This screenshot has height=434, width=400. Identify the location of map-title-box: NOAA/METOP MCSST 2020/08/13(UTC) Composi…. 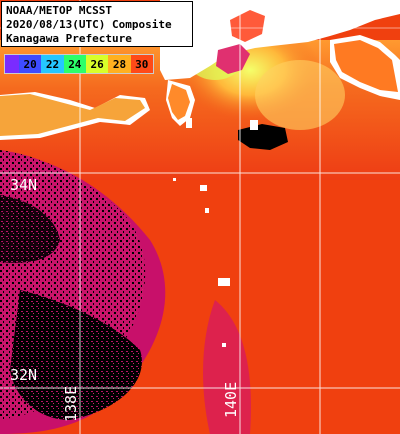
(97, 24).